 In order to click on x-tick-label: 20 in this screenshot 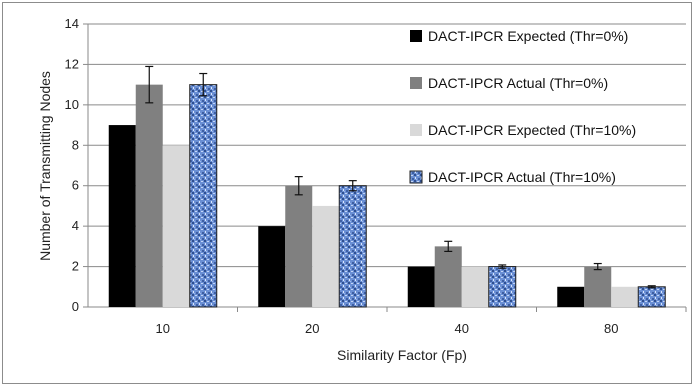, I will do `click(312, 328)`.